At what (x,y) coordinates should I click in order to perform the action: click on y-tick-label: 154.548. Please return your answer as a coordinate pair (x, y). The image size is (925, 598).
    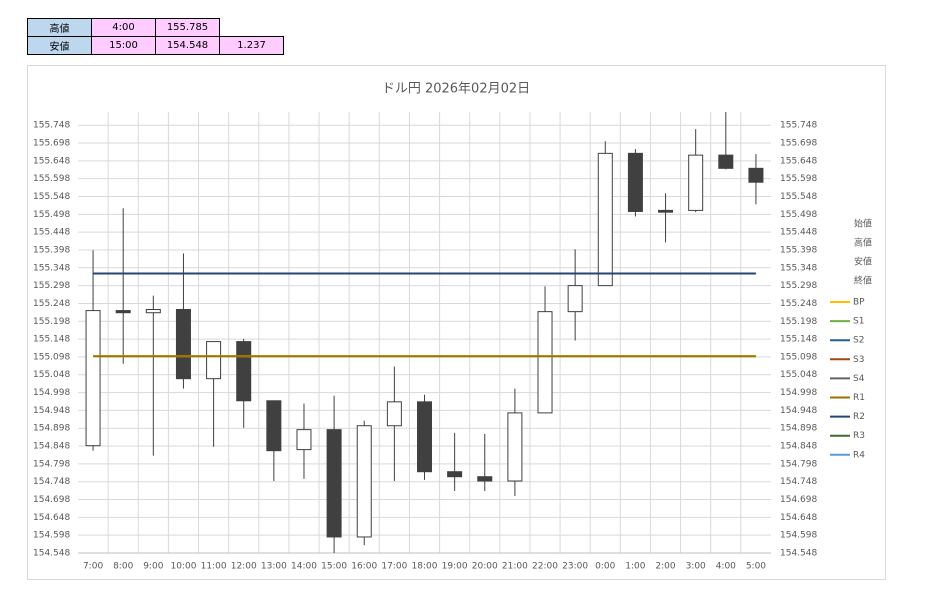
    Looking at the image, I should click on (51, 554).